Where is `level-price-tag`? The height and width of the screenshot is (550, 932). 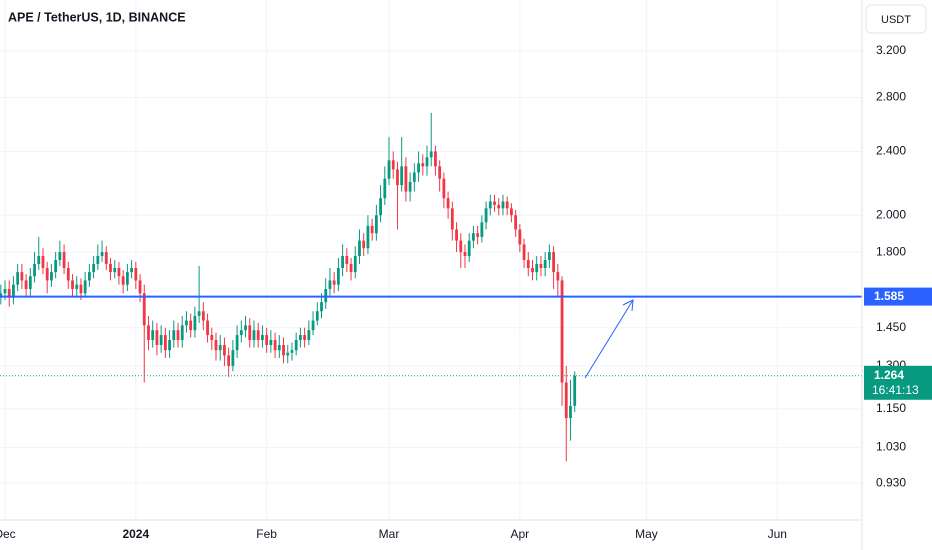
level-price-tag is located at coordinates (898, 296).